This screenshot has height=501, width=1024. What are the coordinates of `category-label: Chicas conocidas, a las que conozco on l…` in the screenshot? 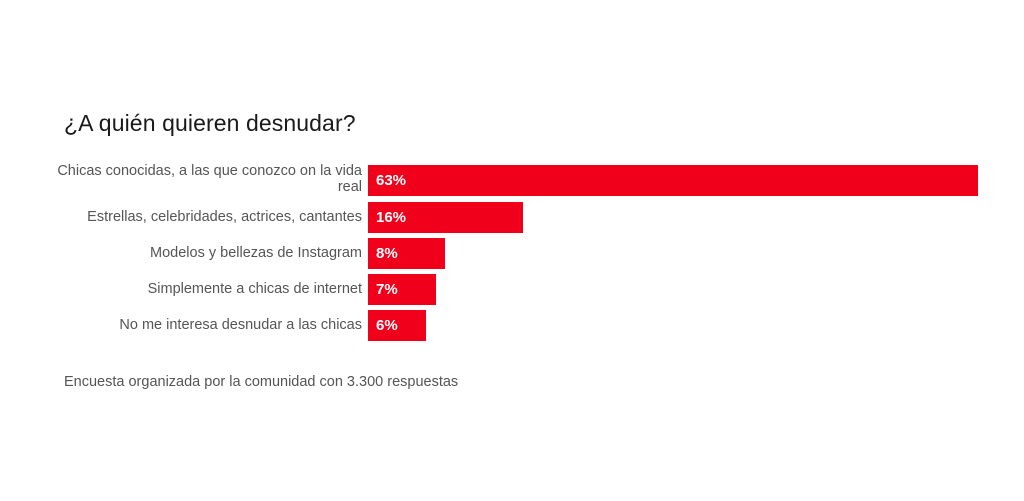 It's located at (209, 179).